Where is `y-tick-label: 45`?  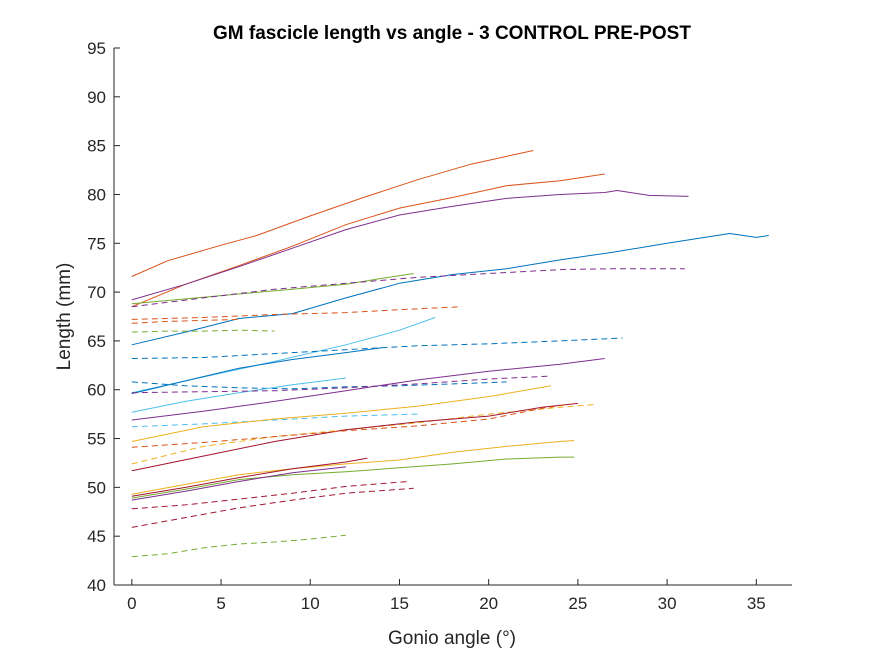
y-tick-label: 45 is located at coordinates (96, 536).